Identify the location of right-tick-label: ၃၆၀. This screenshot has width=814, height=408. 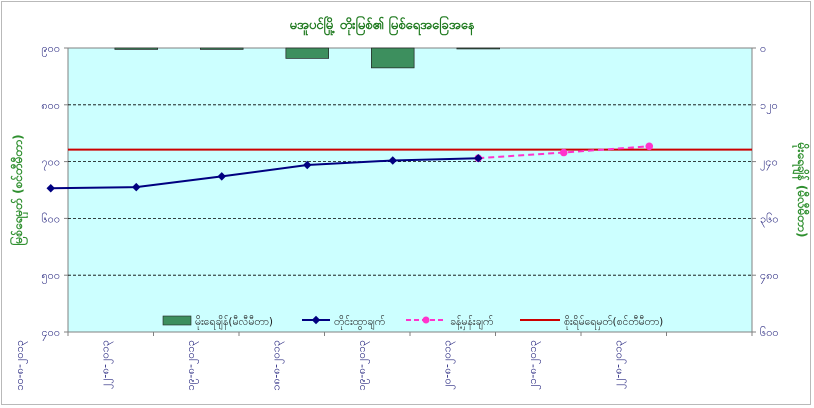
(769, 219).